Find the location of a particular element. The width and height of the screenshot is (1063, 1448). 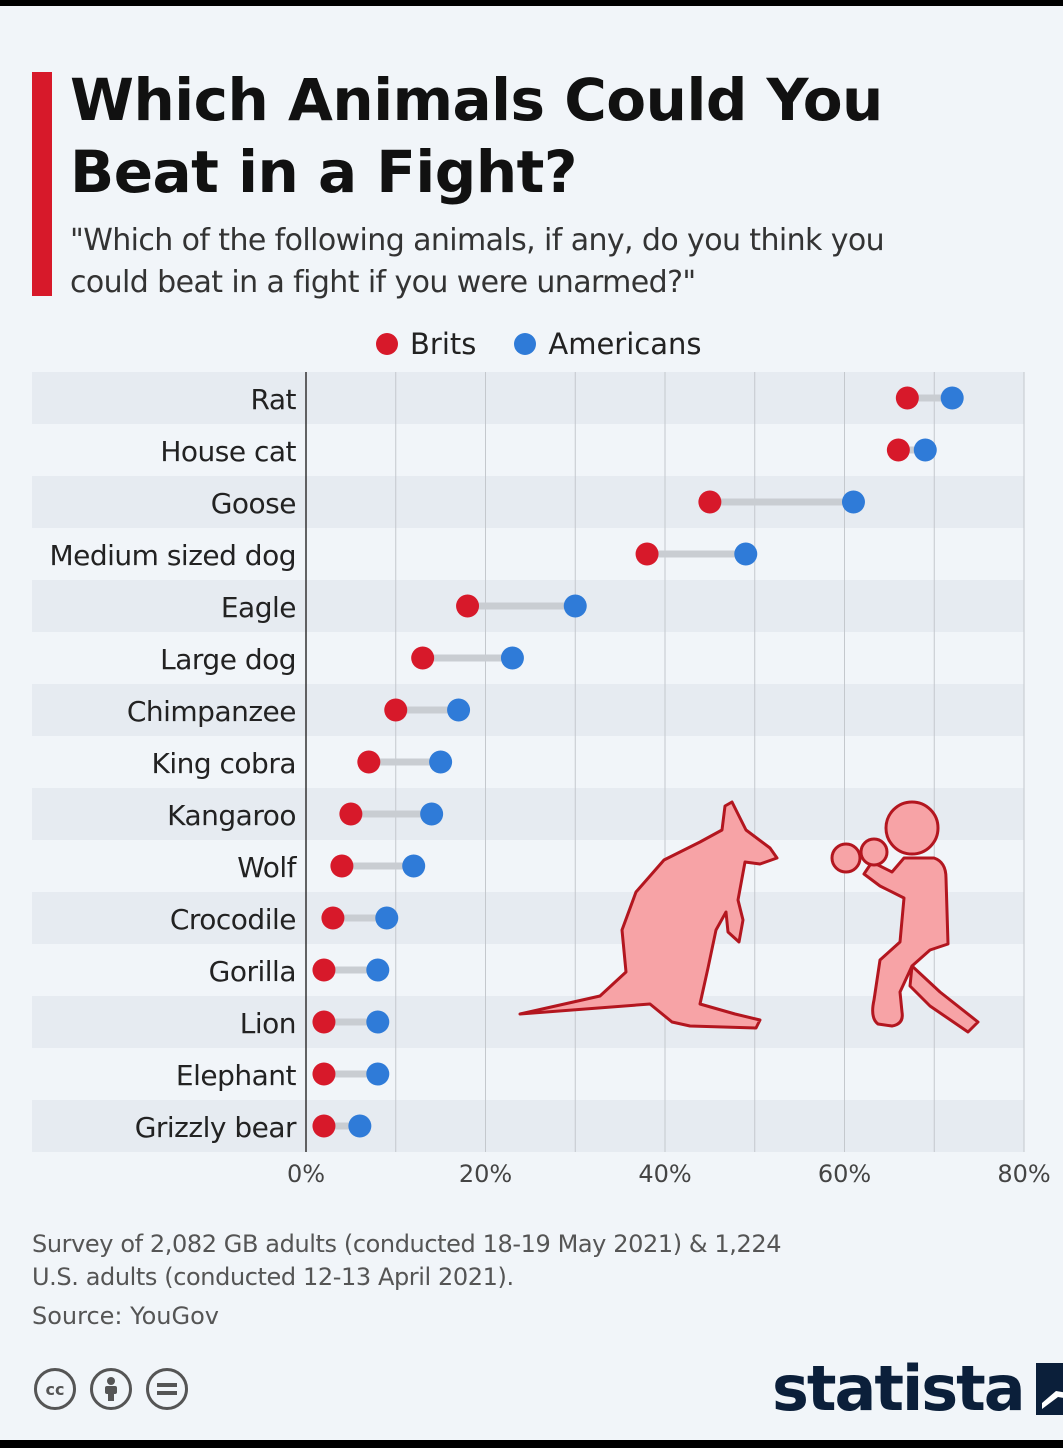

category-label: Kangaroo is located at coordinates (231, 815).